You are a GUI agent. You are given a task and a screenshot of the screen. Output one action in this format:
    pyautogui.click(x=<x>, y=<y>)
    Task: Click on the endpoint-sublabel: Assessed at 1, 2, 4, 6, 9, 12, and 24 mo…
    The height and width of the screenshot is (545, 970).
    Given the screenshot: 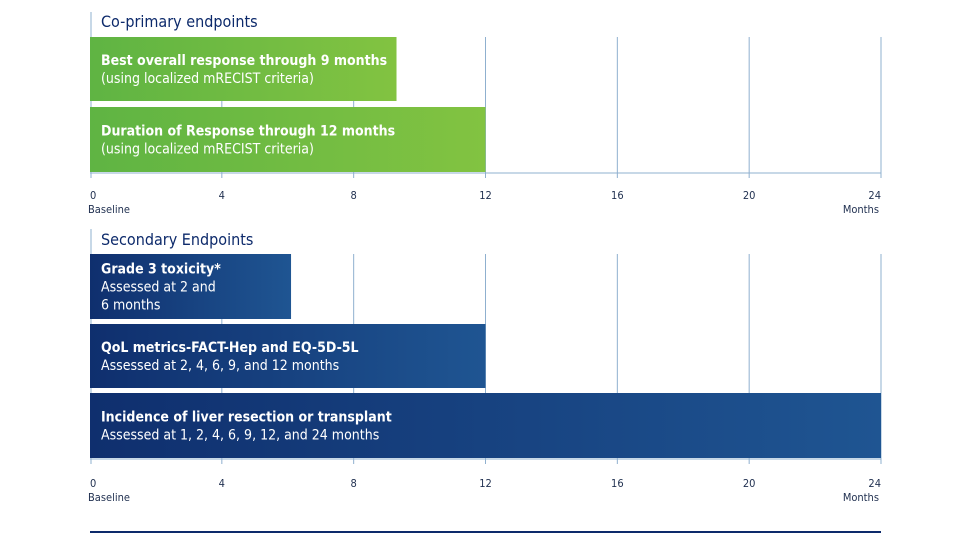 What is the action you would take?
    pyautogui.click(x=240, y=436)
    